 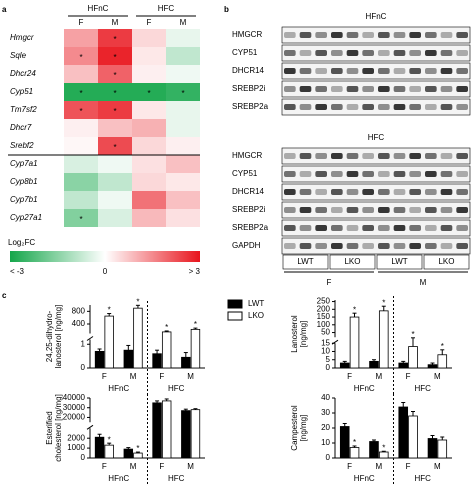 What do you see at coordinates (226, 9) in the screenshot?
I see `panel-label: b` at bounding box center [226, 9].